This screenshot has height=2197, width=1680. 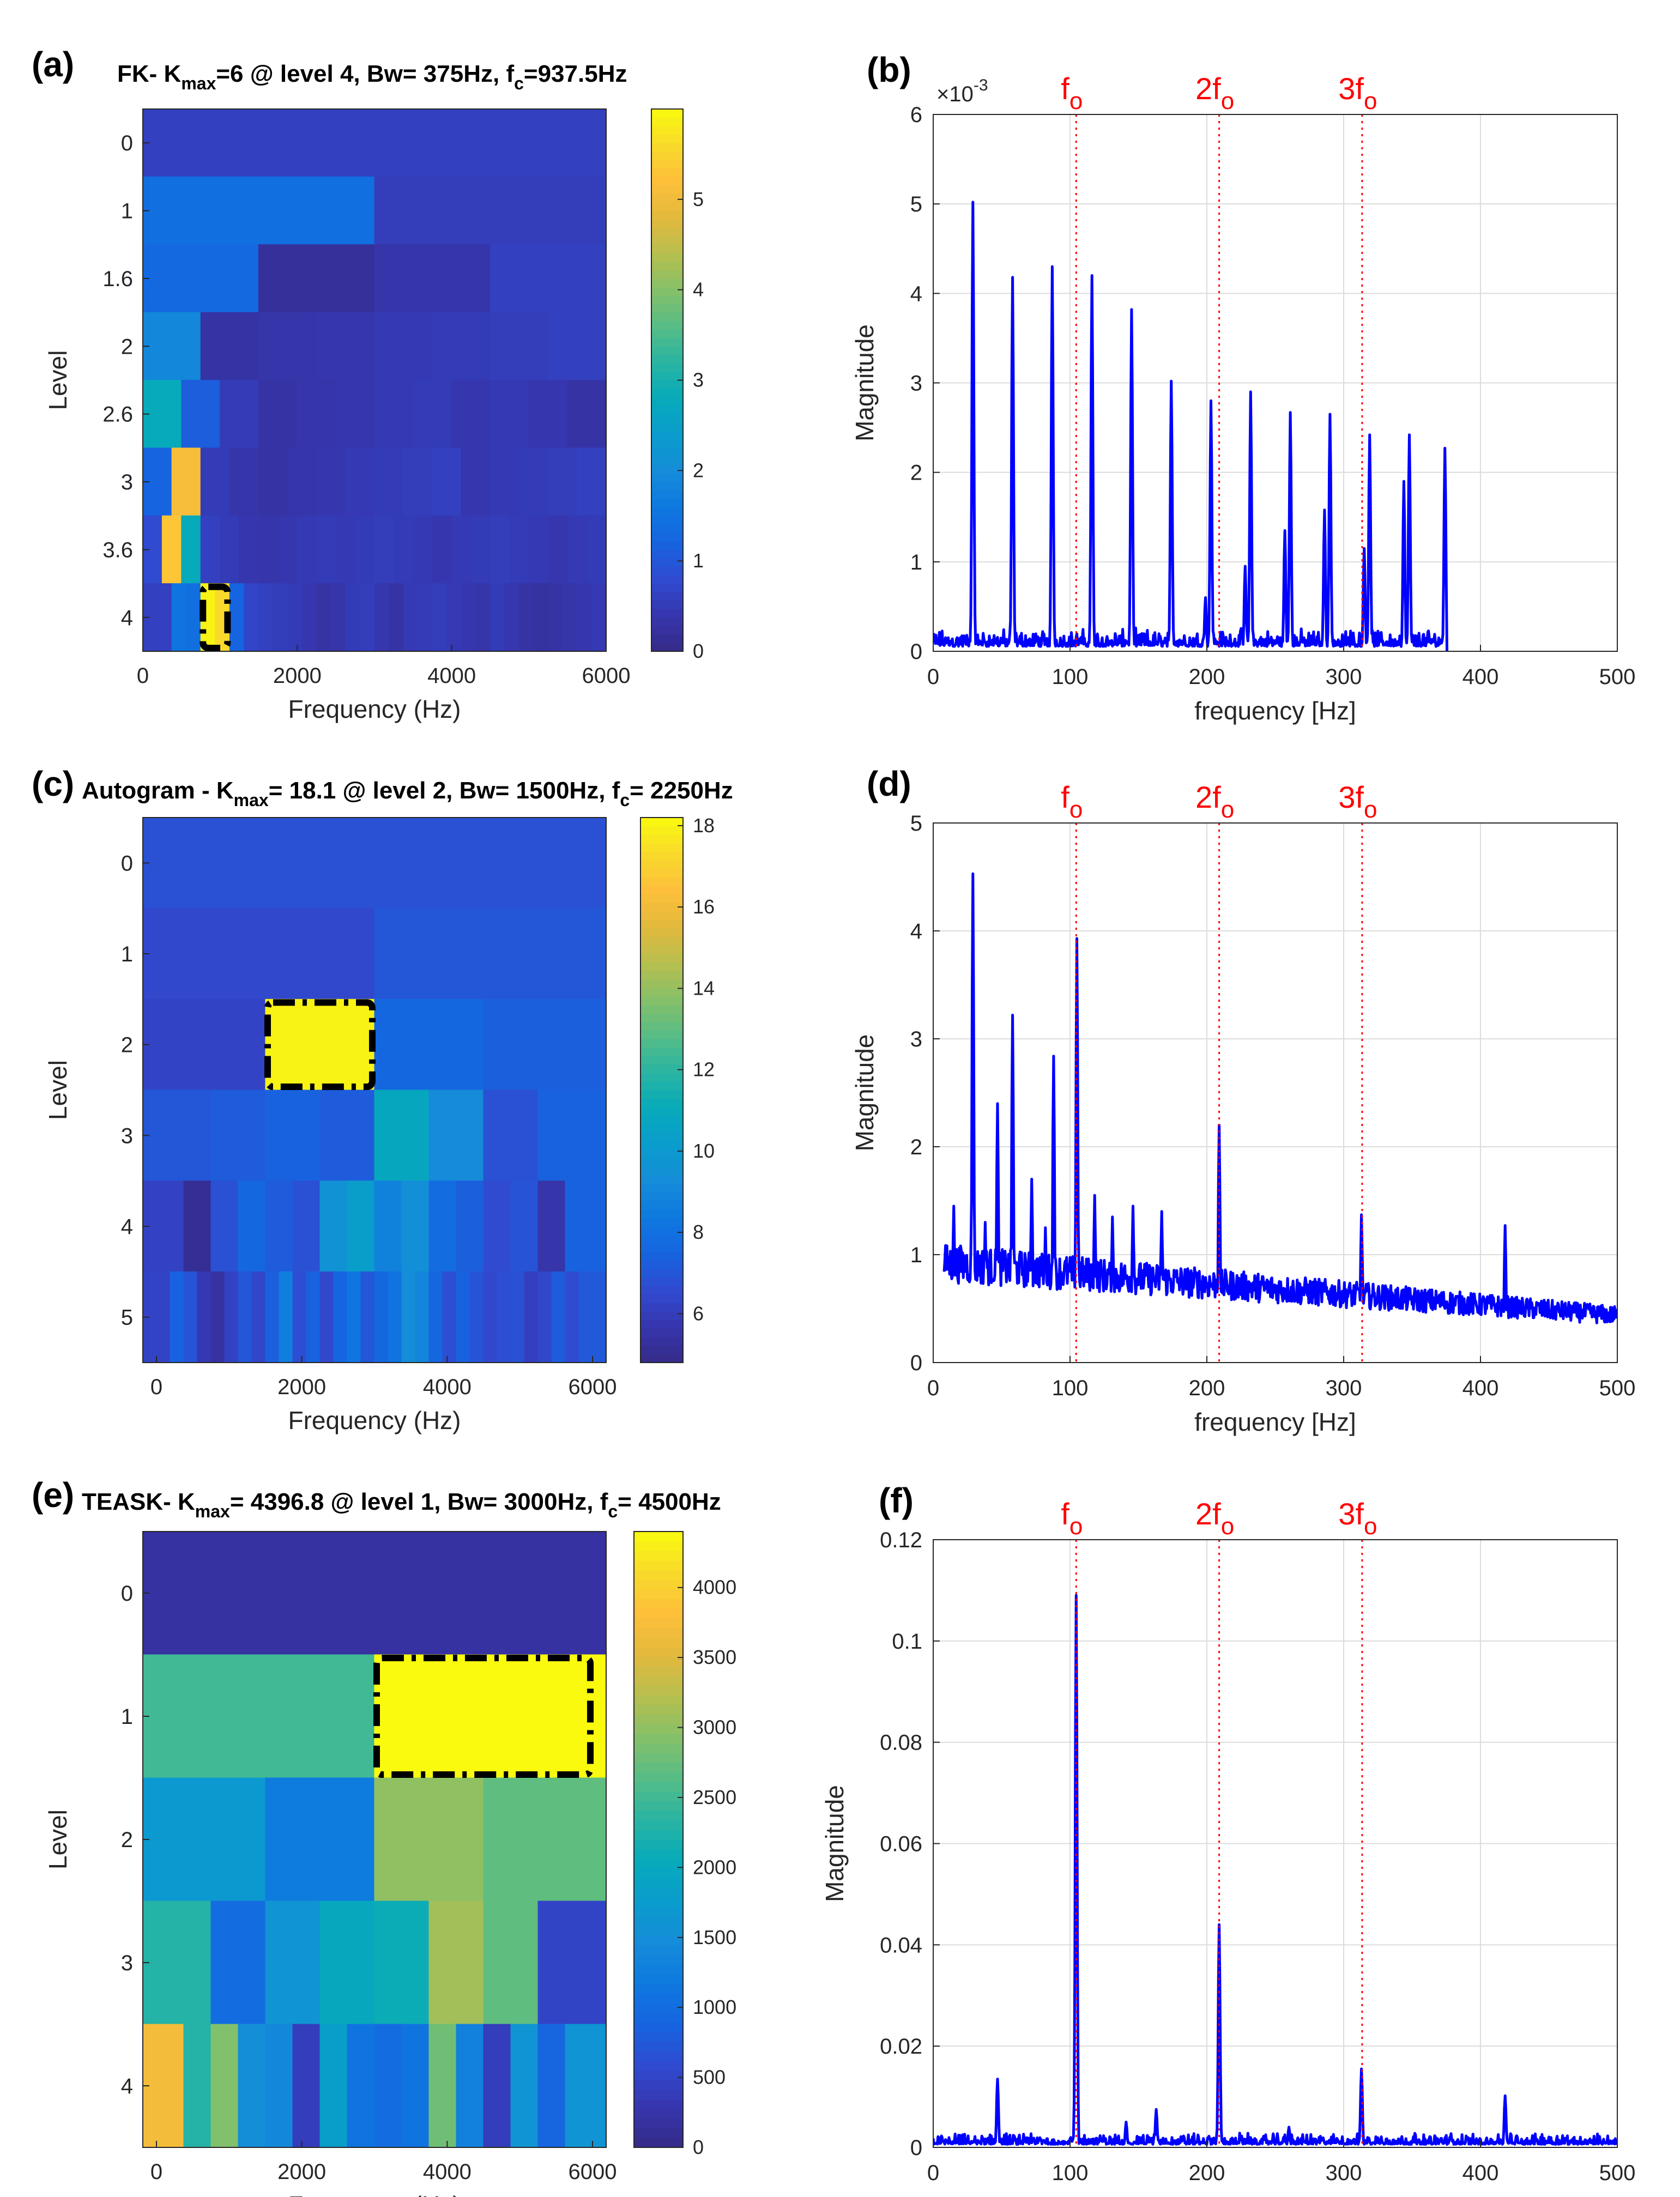 I want to click on y-tick-label: 3, so click(x=127, y=1963).